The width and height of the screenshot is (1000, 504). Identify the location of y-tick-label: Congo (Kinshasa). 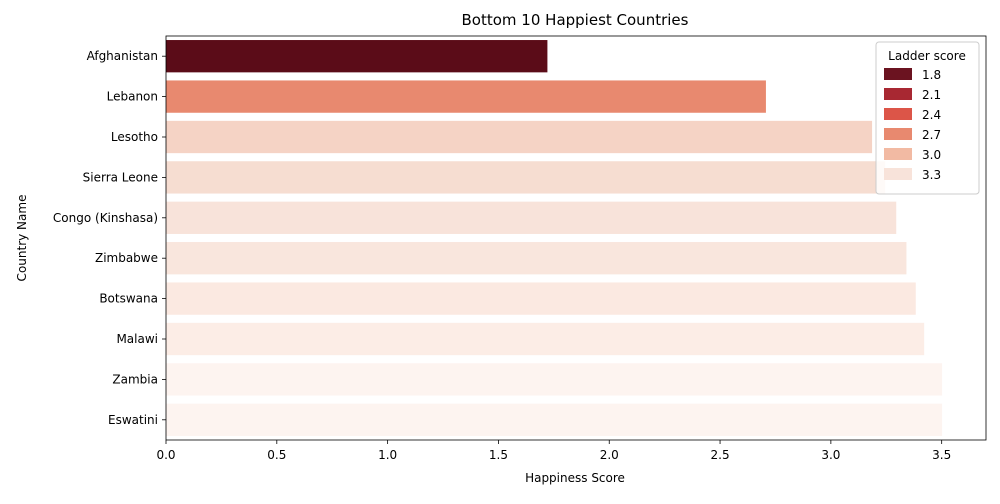
(105, 218).